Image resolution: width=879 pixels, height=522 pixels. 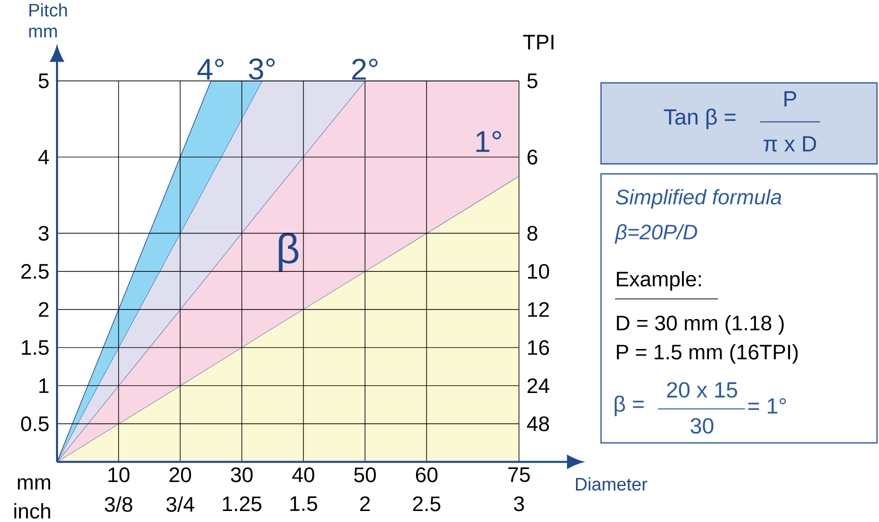 What do you see at coordinates (533, 157) in the screenshot?
I see `text: 6` at bounding box center [533, 157].